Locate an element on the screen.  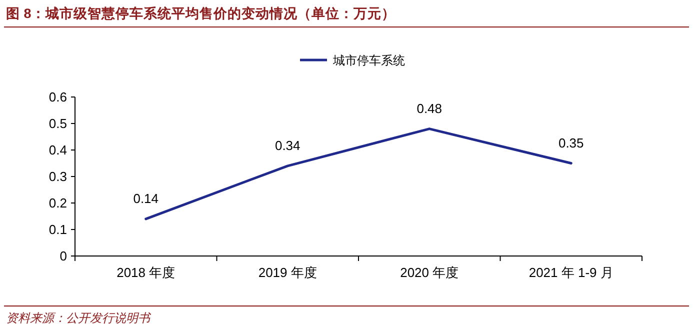
legend-label: 城市停车系统 is located at coordinates (368, 61).